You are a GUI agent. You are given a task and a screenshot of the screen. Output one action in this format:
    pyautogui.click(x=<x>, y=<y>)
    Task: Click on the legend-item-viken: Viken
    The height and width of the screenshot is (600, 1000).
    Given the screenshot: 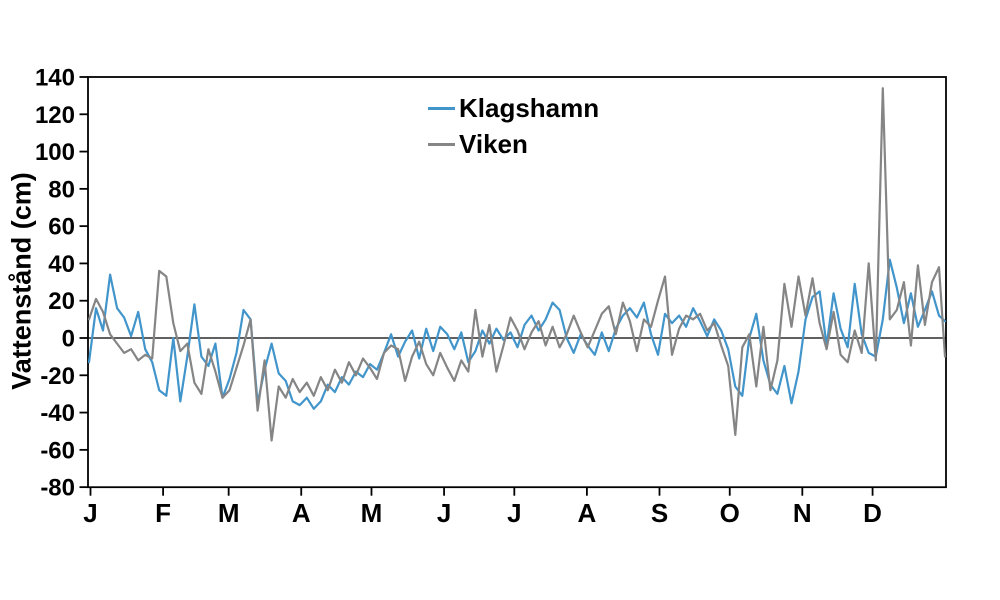 What is the action you would take?
    pyautogui.click(x=513, y=144)
    